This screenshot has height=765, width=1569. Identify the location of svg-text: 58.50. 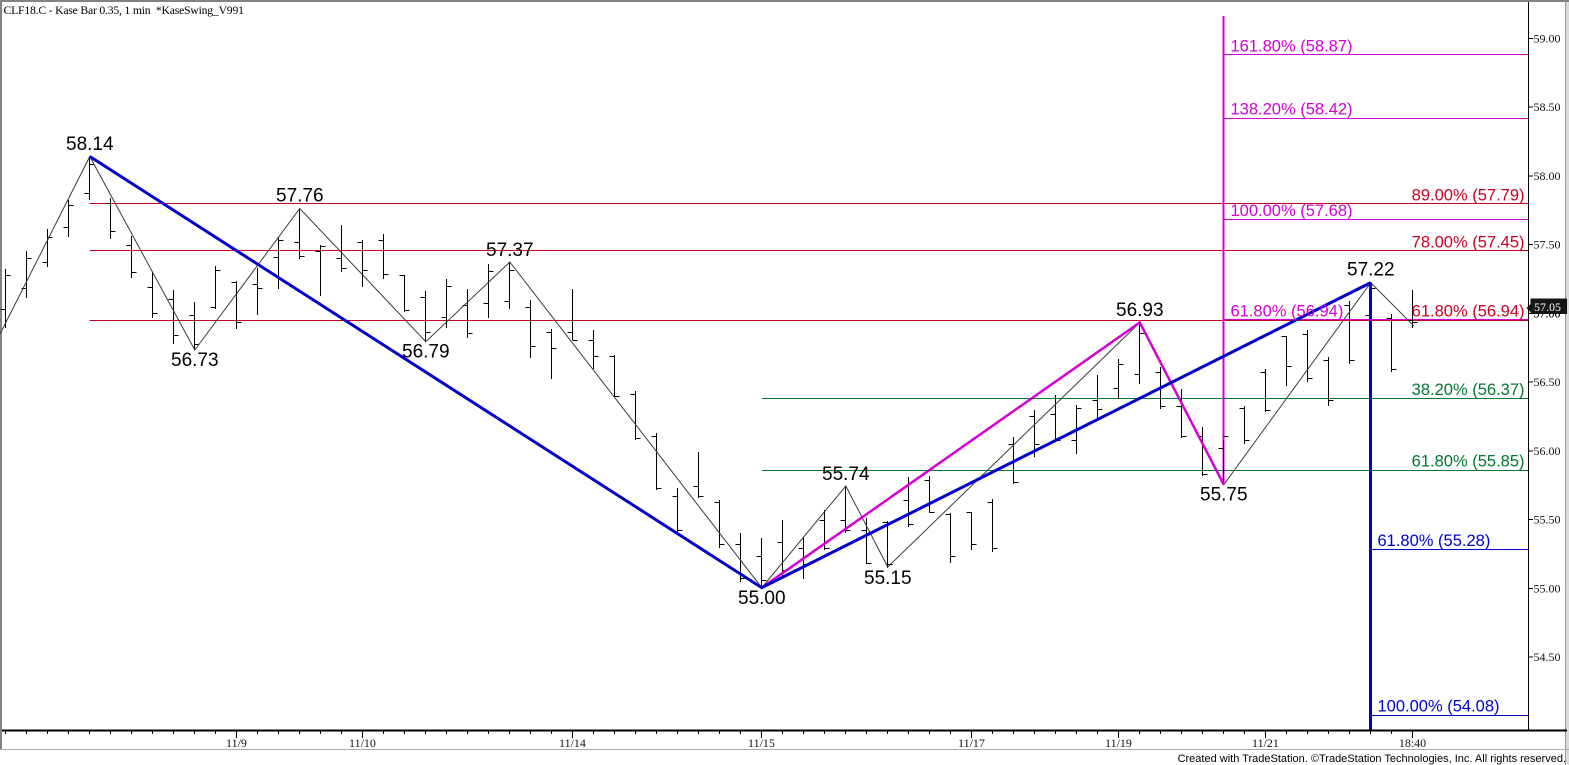
(1547, 107).